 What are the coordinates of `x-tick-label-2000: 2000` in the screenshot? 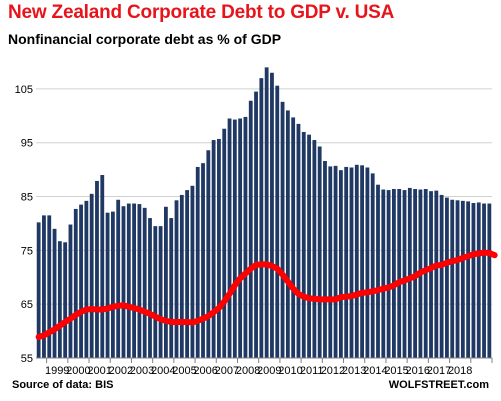 It's located at (78, 371).